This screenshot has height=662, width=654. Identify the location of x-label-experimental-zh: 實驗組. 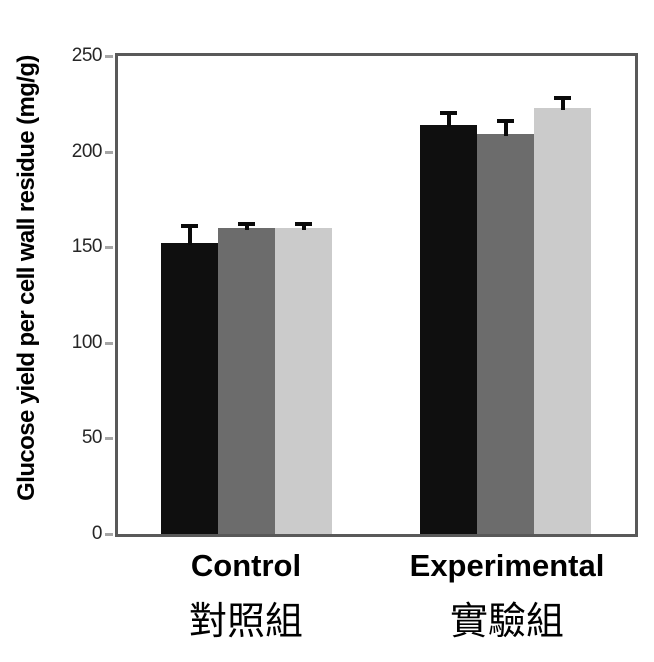
(506, 622).